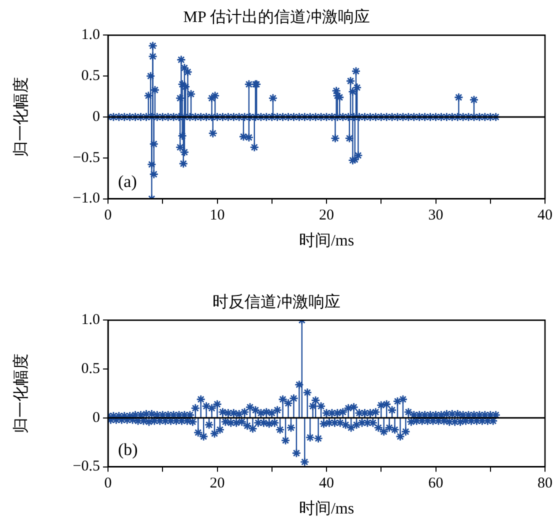  Describe the element at coordinates (545, 484) in the screenshot. I see `x-tick-label: 80` at that location.